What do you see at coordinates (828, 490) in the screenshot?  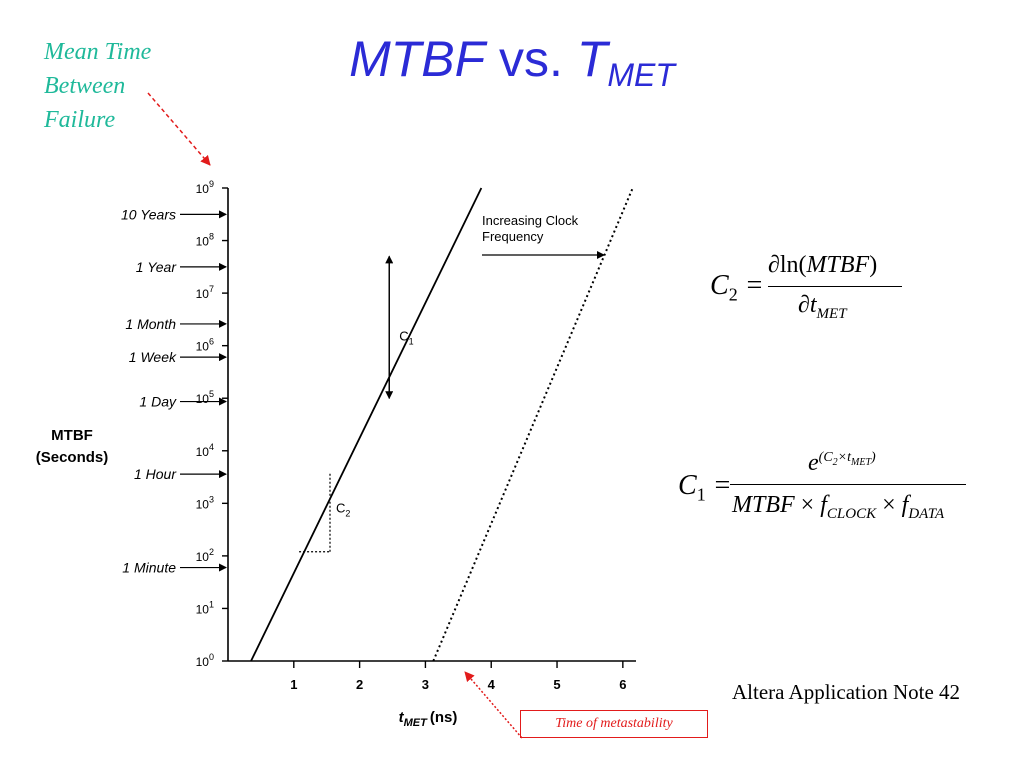 I see `equation-c1: C1 = e(C2×tMET) MTBF × fCLOCK × fDATA` at bounding box center [828, 490].